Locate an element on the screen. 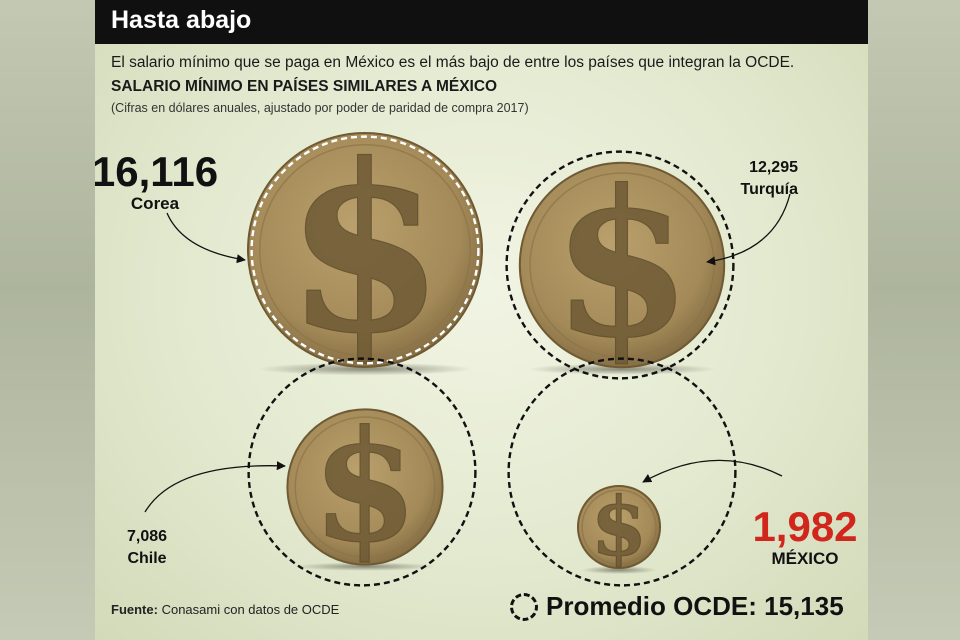 The image size is (960, 640). value-label-corea: 16,116 is located at coordinates (156, 171).